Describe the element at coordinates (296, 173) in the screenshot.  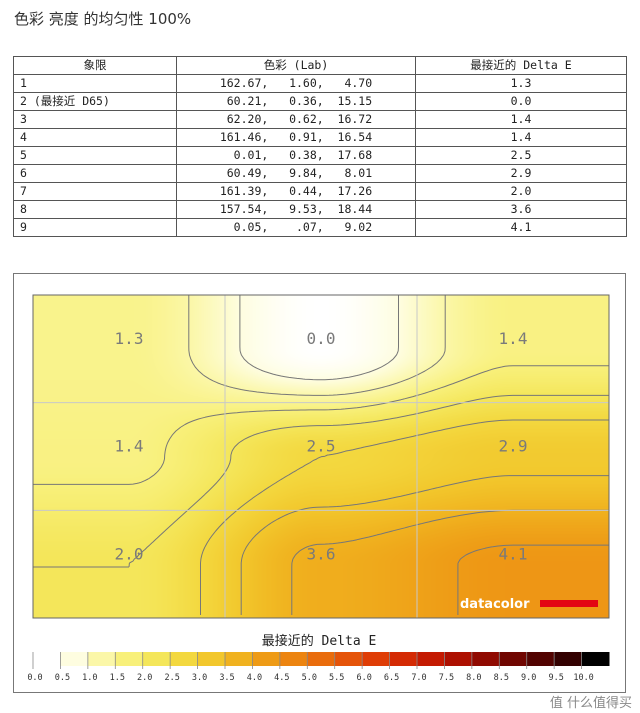
I see `cell-lab: 60.49, 9.84, 8.01` at that location.